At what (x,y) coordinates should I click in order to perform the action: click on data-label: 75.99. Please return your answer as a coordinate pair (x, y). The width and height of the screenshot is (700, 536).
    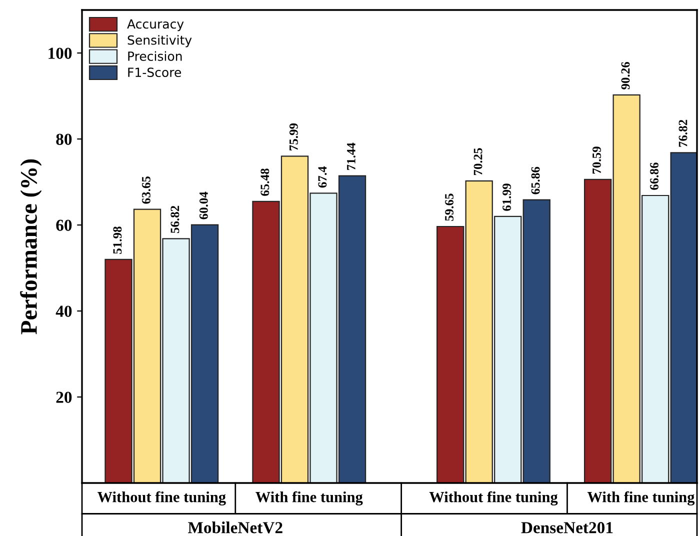
    Looking at the image, I should click on (293, 136).